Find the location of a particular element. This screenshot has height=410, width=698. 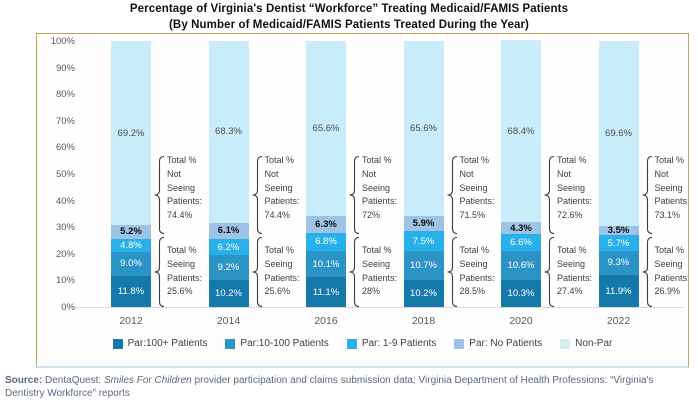

segment-value-label: 6.8% is located at coordinates (326, 242).